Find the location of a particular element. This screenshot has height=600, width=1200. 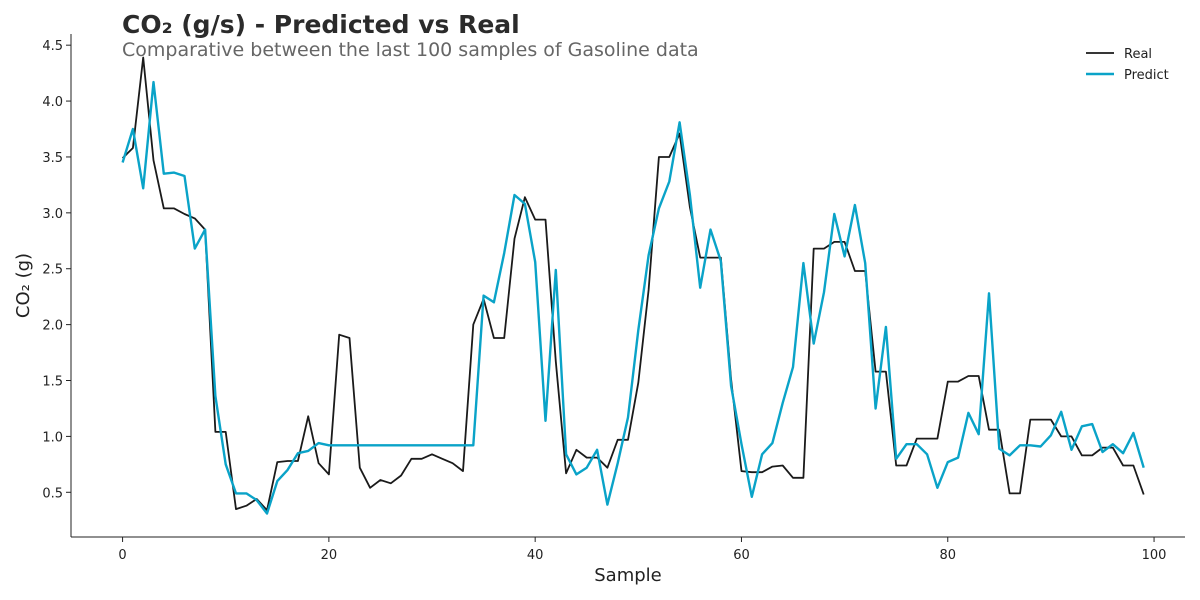

x-tick-label: 60 is located at coordinates (741, 555).